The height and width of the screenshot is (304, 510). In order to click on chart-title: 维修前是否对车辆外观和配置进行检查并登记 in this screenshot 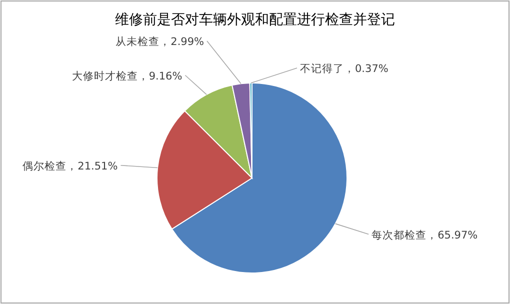, I will do `click(255, 20)`.